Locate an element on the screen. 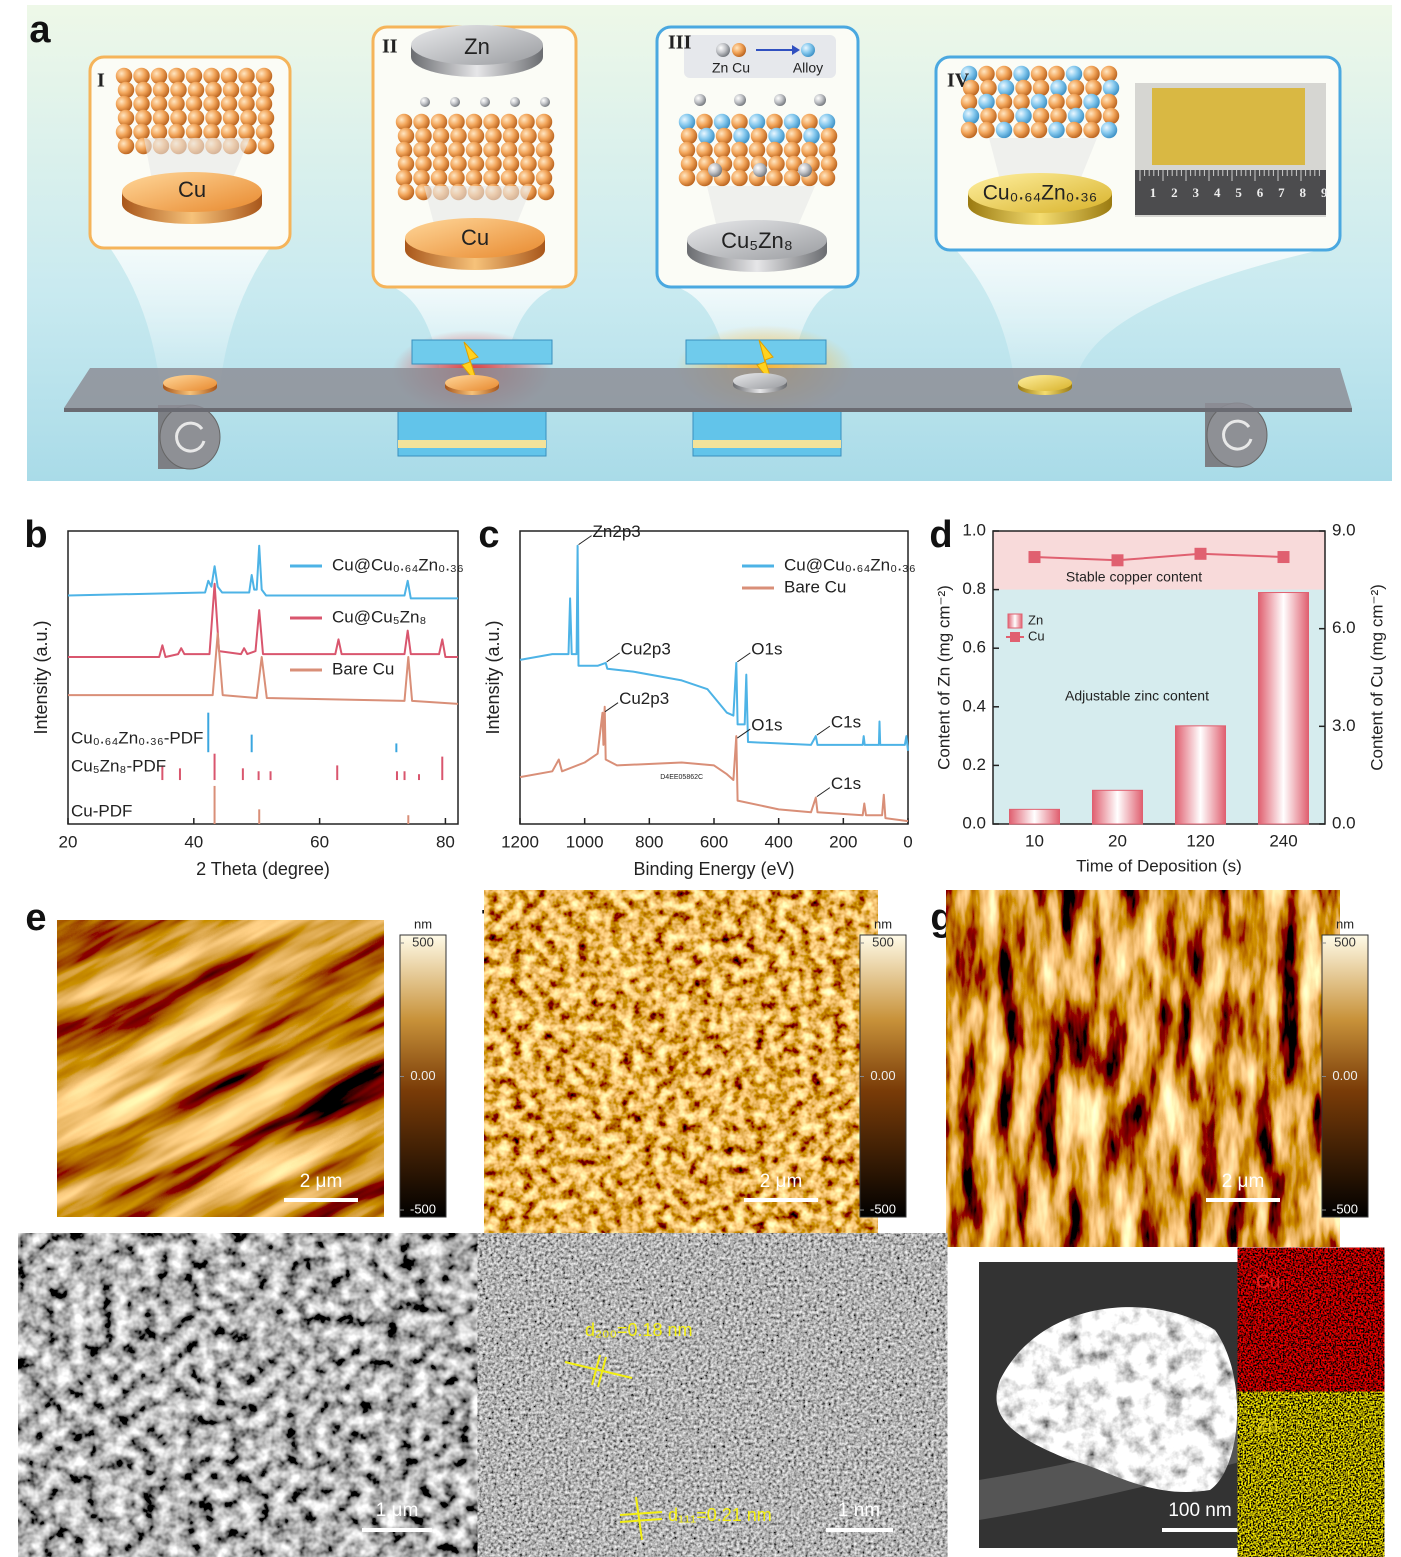 The image size is (1401, 1557). x-tick-label: 120 is located at coordinates (1200, 840).